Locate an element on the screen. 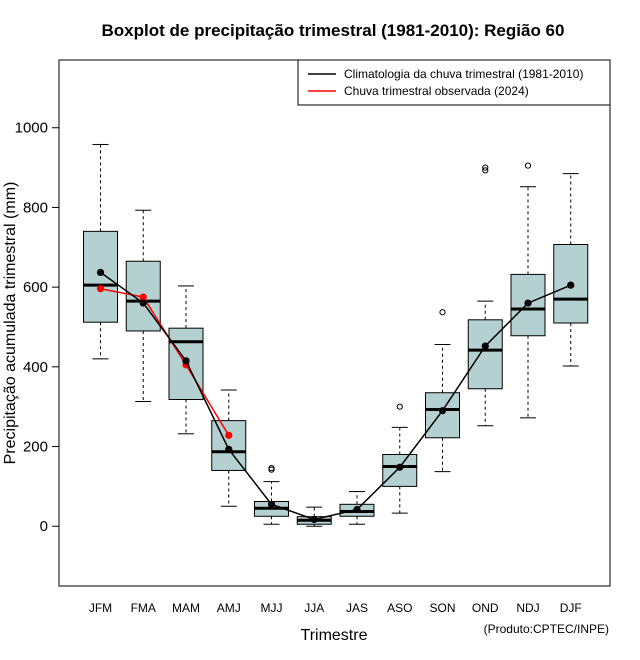  y-tick-label: 400 is located at coordinates (35, 367).